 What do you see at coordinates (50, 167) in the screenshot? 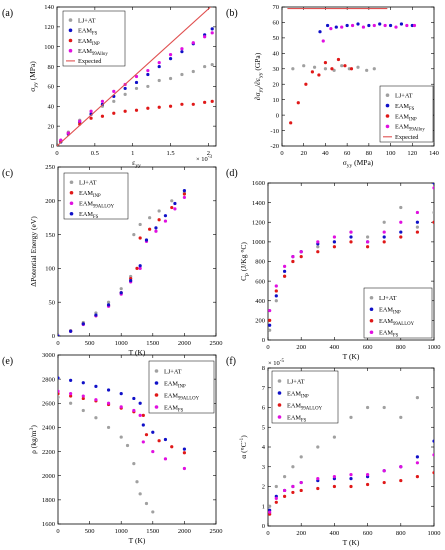
I see `y-tick-label: 250` at bounding box center [50, 167].